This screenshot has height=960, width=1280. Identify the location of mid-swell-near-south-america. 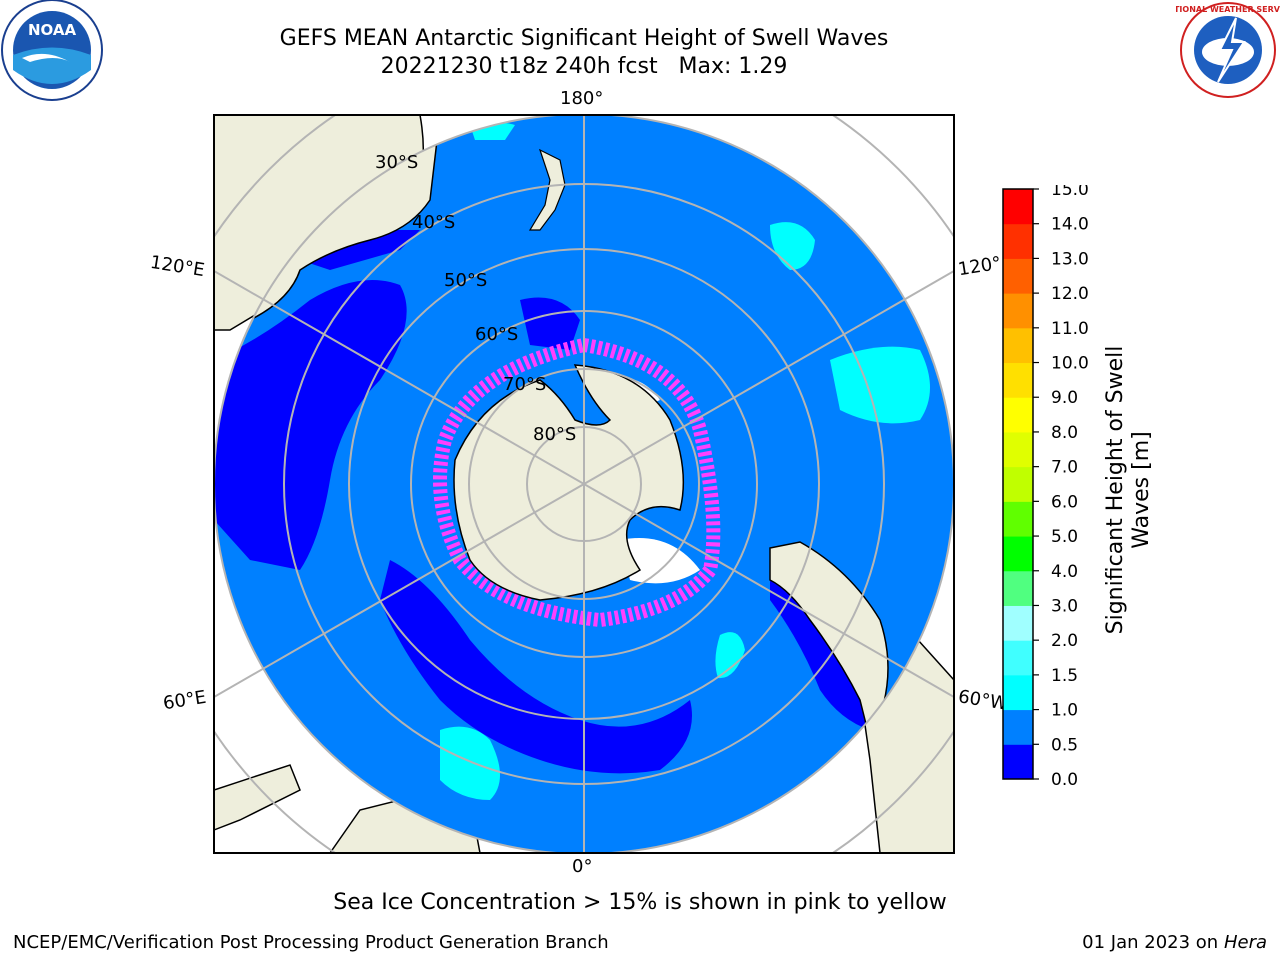
(730, 655).